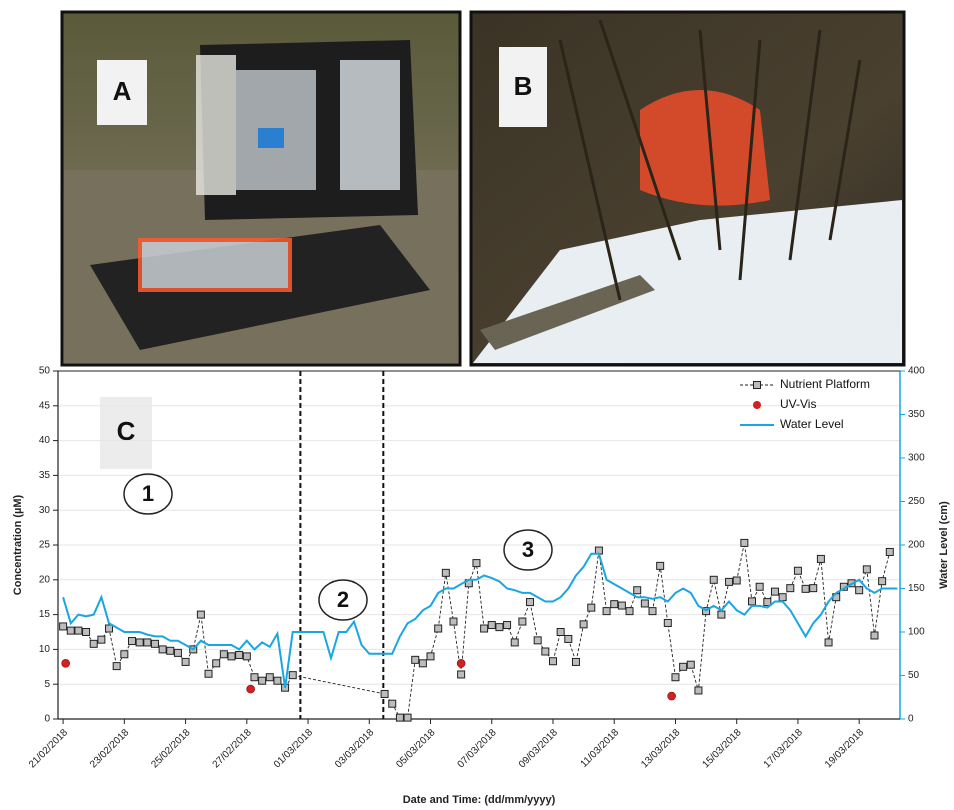 This screenshot has width=954, height=810. I want to click on y-axis-title: Concentration (µM), so click(18, 544).